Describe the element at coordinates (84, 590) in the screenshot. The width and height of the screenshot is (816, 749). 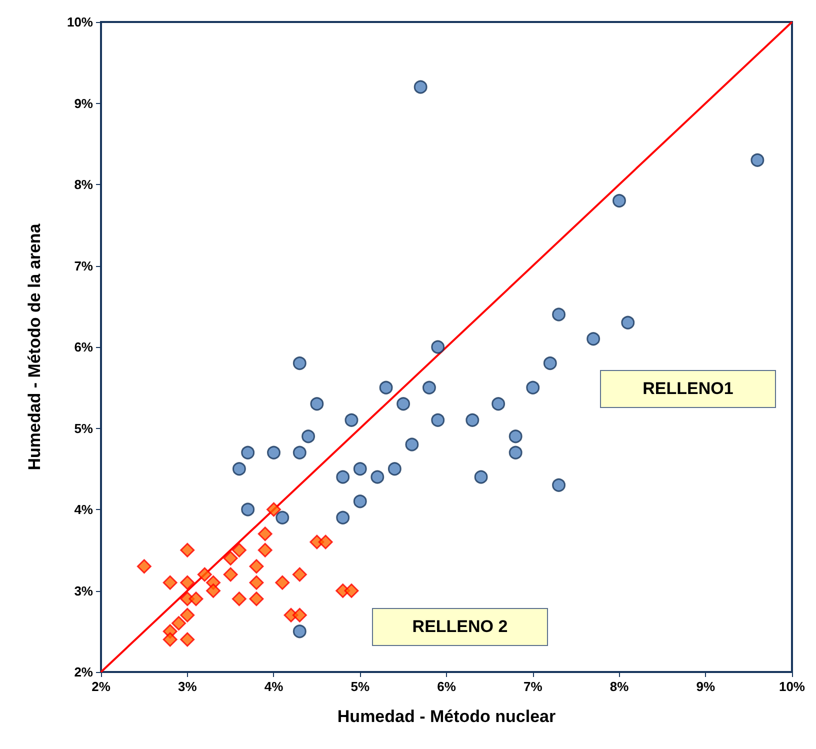
I see `y-tick-label: 3%` at that location.